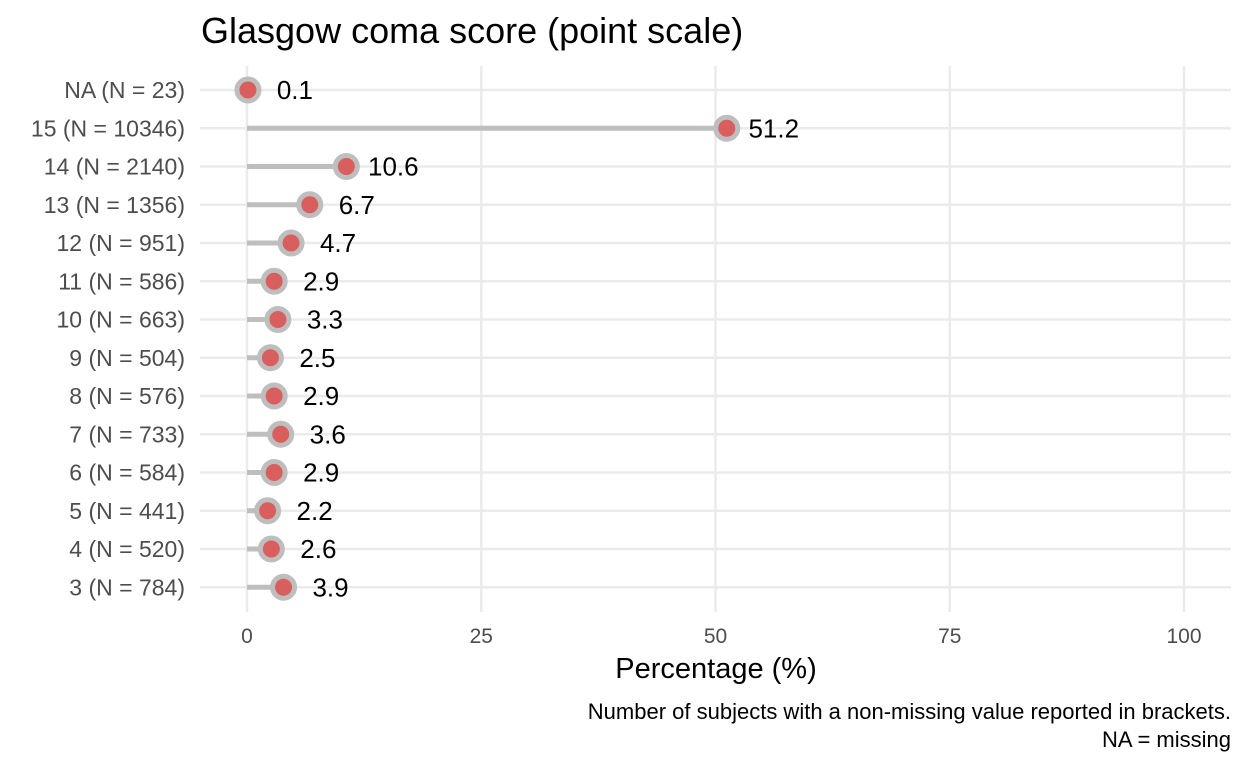  Describe the element at coordinates (317, 358) in the screenshot. I see `value-label: 2.5` at that location.